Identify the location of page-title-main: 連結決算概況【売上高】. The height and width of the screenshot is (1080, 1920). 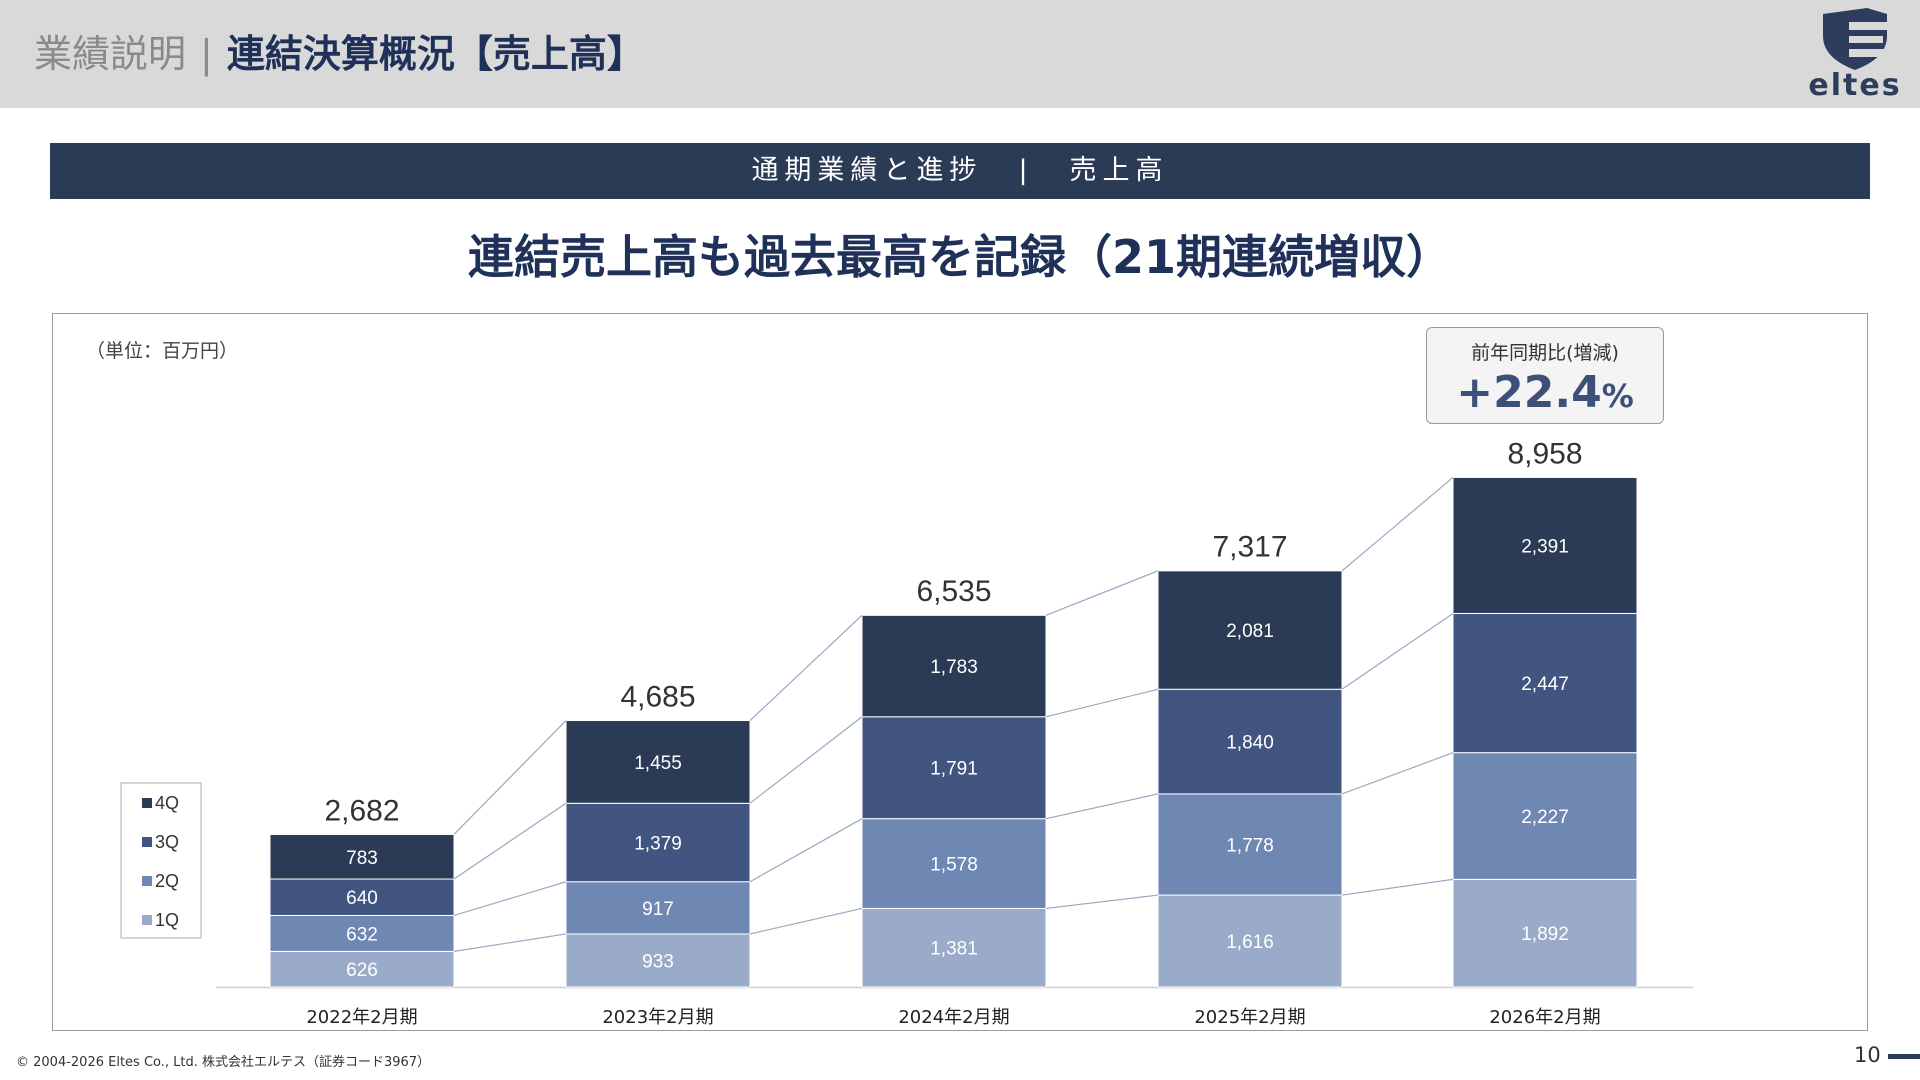
(435, 54).